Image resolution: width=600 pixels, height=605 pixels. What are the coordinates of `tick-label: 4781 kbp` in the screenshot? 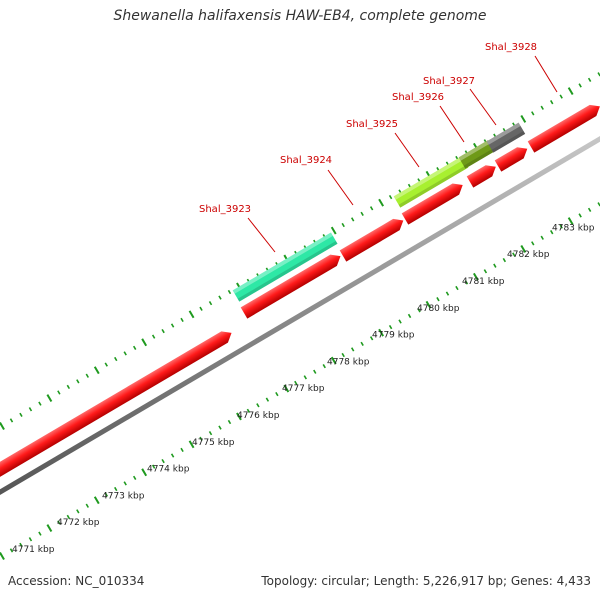 It's located at (483, 282).